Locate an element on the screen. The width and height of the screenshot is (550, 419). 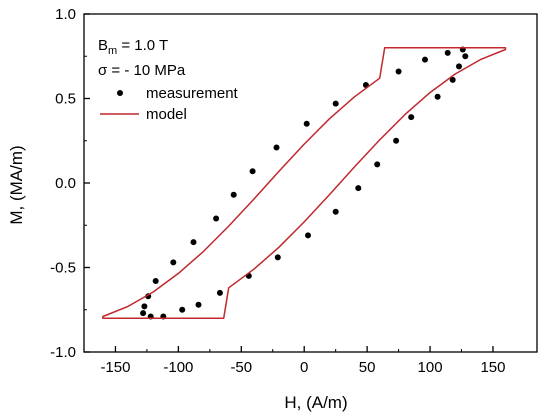
legend-label-measurement: measurement is located at coordinates (192, 93).